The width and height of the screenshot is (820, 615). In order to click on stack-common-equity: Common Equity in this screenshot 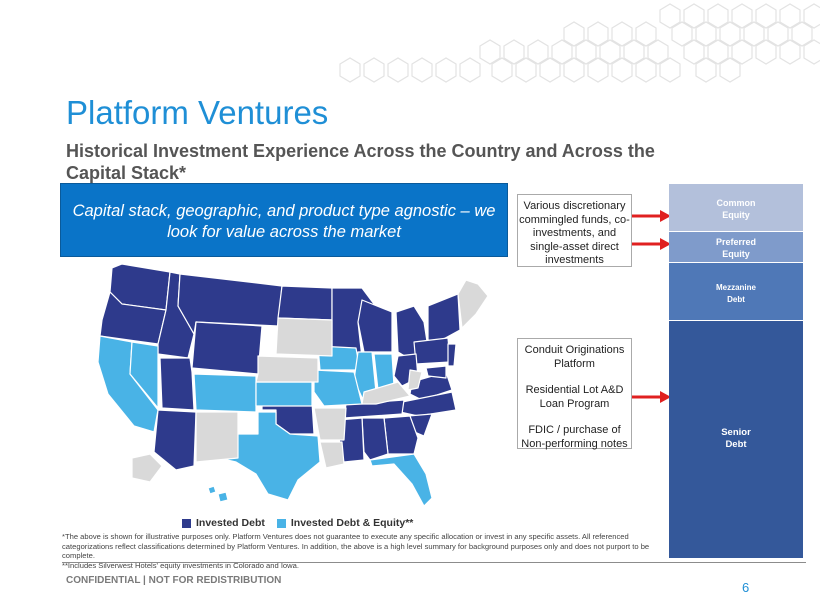, I will do `click(736, 208)`.